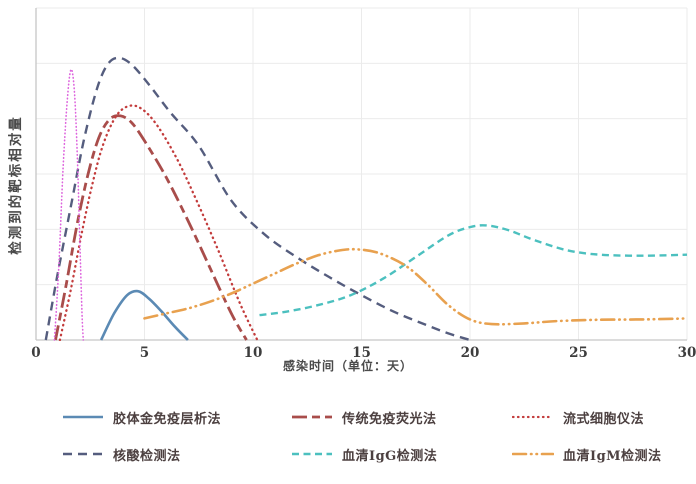  I want to click on legend-marker-flow_cytometry, so click(533, 417).